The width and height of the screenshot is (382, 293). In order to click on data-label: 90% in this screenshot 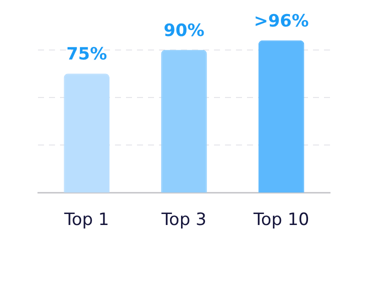, I will do `click(184, 30)`.